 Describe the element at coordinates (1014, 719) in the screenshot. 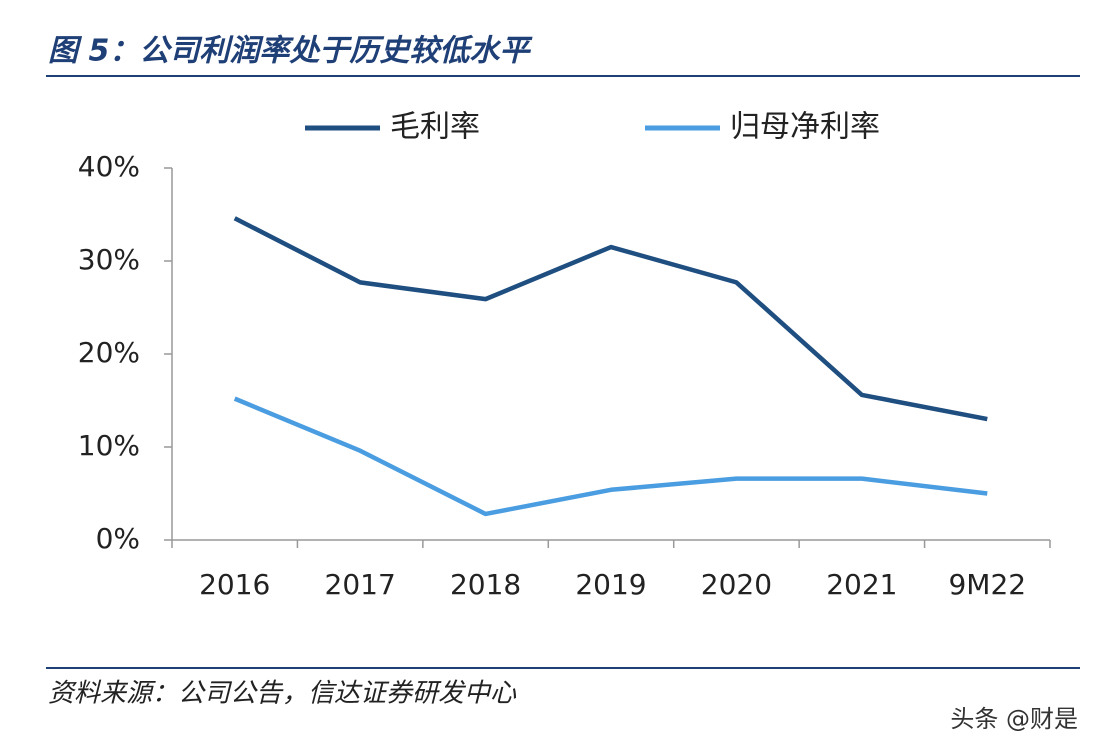

I see `watermark: 头条 @财是` at that location.